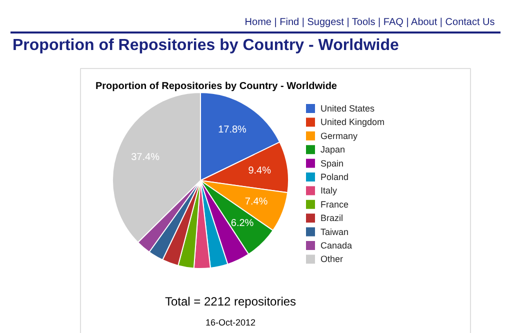 This screenshot has width=506, height=333. Describe the element at coordinates (230, 301) in the screenshot. I see `text: Total = 2212 repositories` at that location.